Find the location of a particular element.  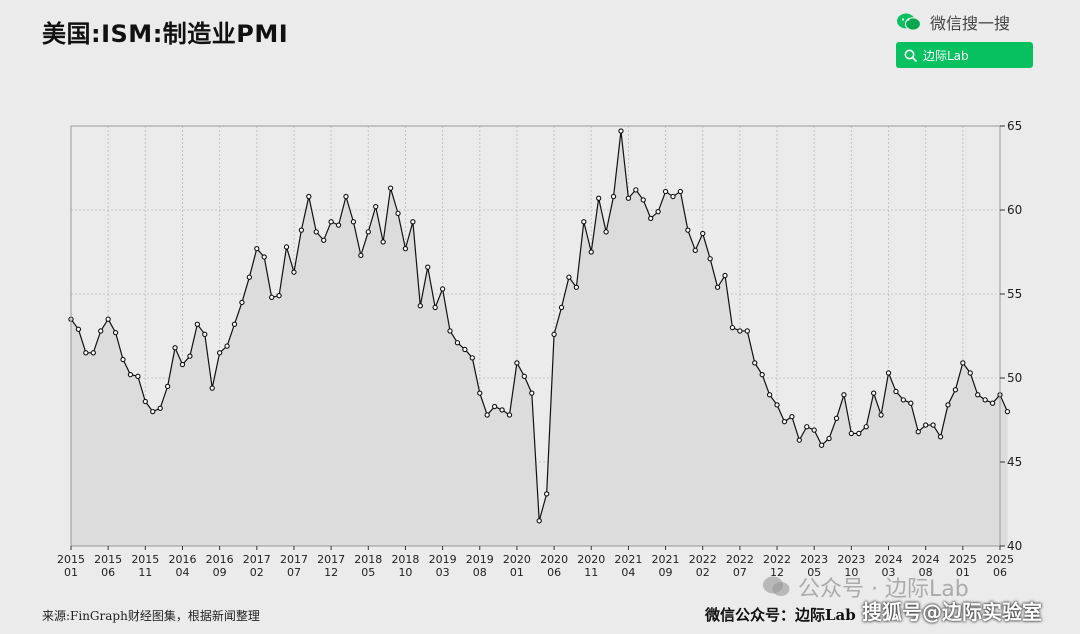

watermark-overlay: 公众号 · 边际Lab is located at coordinates (865, 587).